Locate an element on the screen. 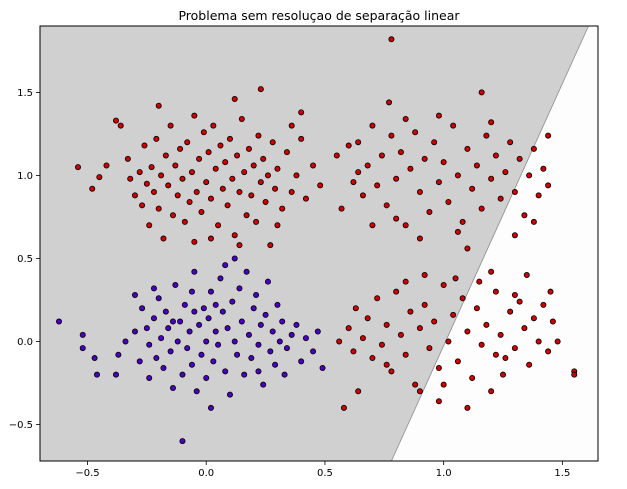 This screenshot has width=627, height=489. x-tick-label: −0.5 is located at coordinates (87, 473).